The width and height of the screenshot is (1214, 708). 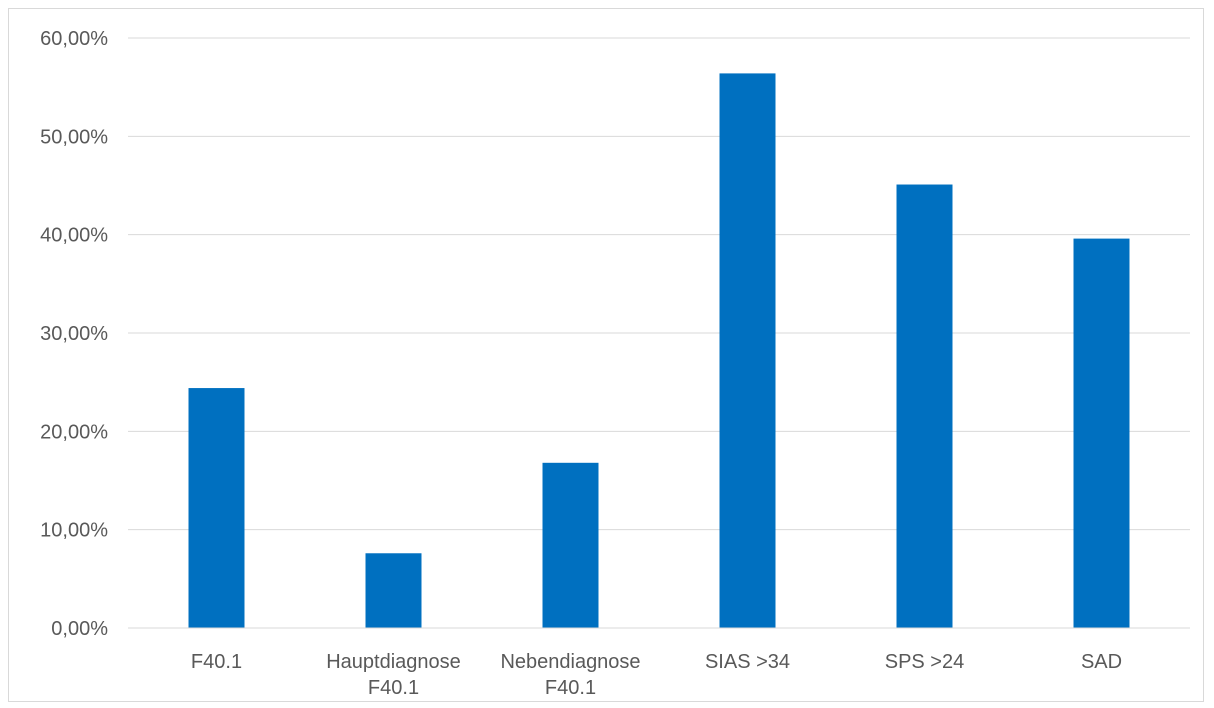 What do you see at coordinates (925, 662) in the screenshot?
I see `x-tick-label: SPS >24` at bounding box center [925, 662].